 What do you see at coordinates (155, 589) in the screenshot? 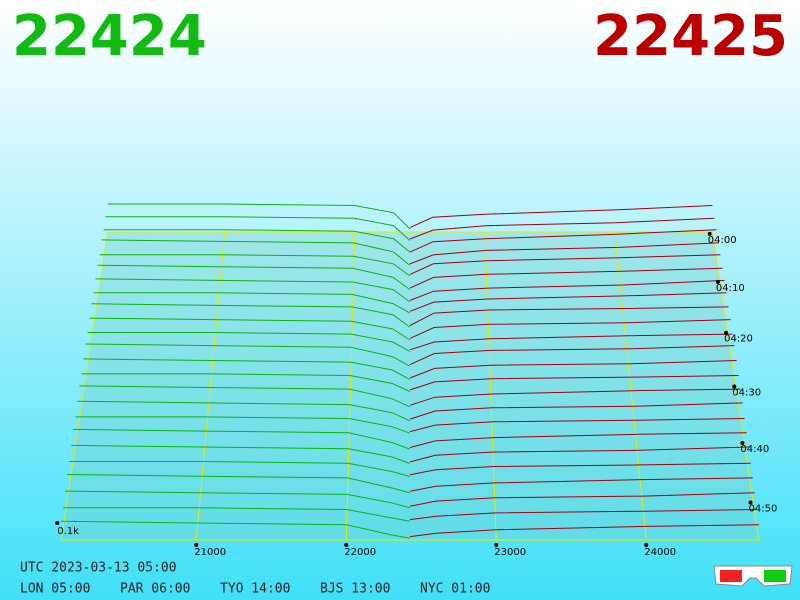
I see `city-clock: PAR 06:00` at bounding box center [155, 589].